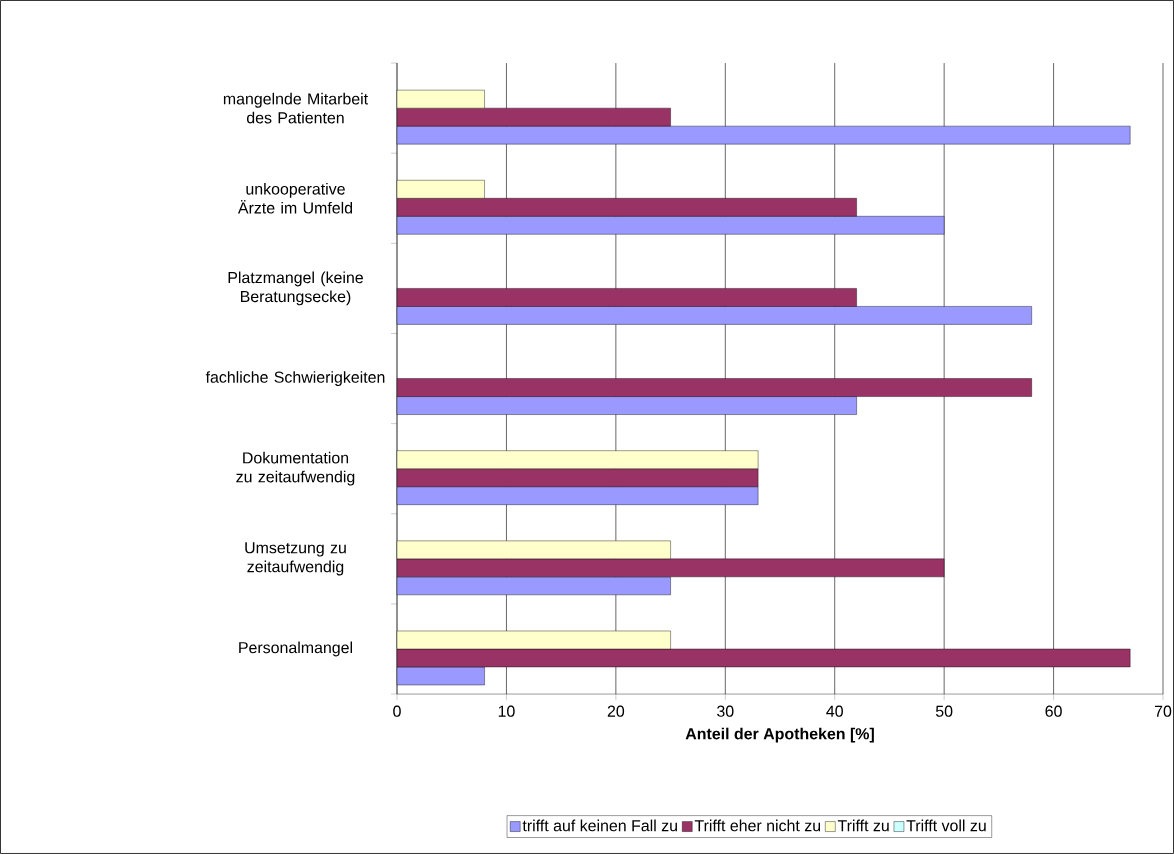 This screenshot has width=1174, height=854. I want to click on x-tick-label: 10, so click(506, 711).